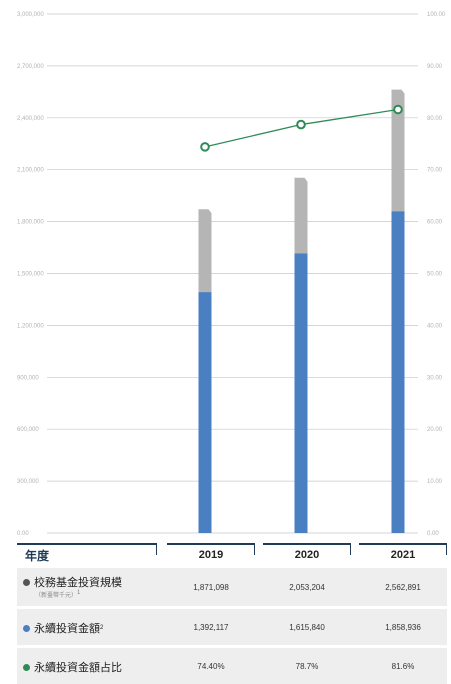  What do you see at coordinates (307, 627) in the screenshot?
I see `table-cell: 1,615,840` at bounding box center [307, 627].